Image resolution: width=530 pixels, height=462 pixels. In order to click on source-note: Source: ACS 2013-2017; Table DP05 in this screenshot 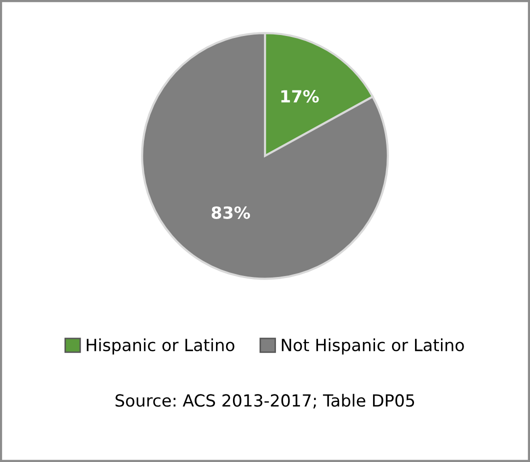, I will do `click(265, 401)`.